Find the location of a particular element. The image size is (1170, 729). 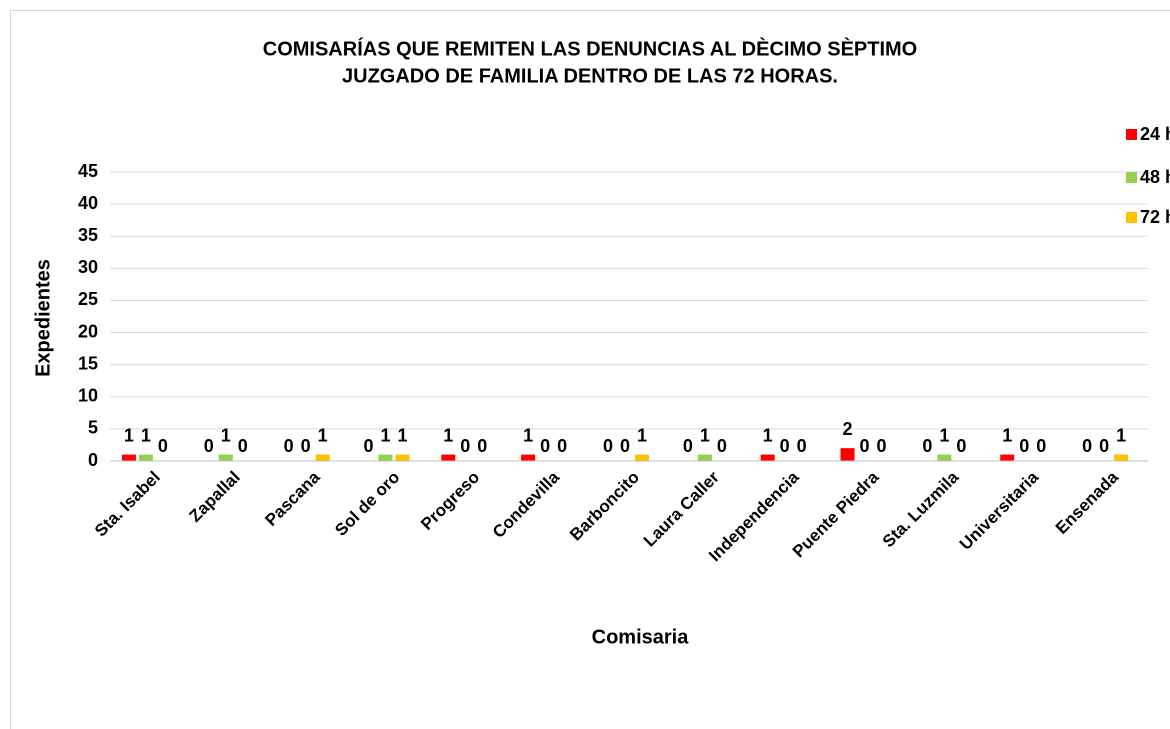

y-tick-label: 25 is located at coordinates (88, 299).